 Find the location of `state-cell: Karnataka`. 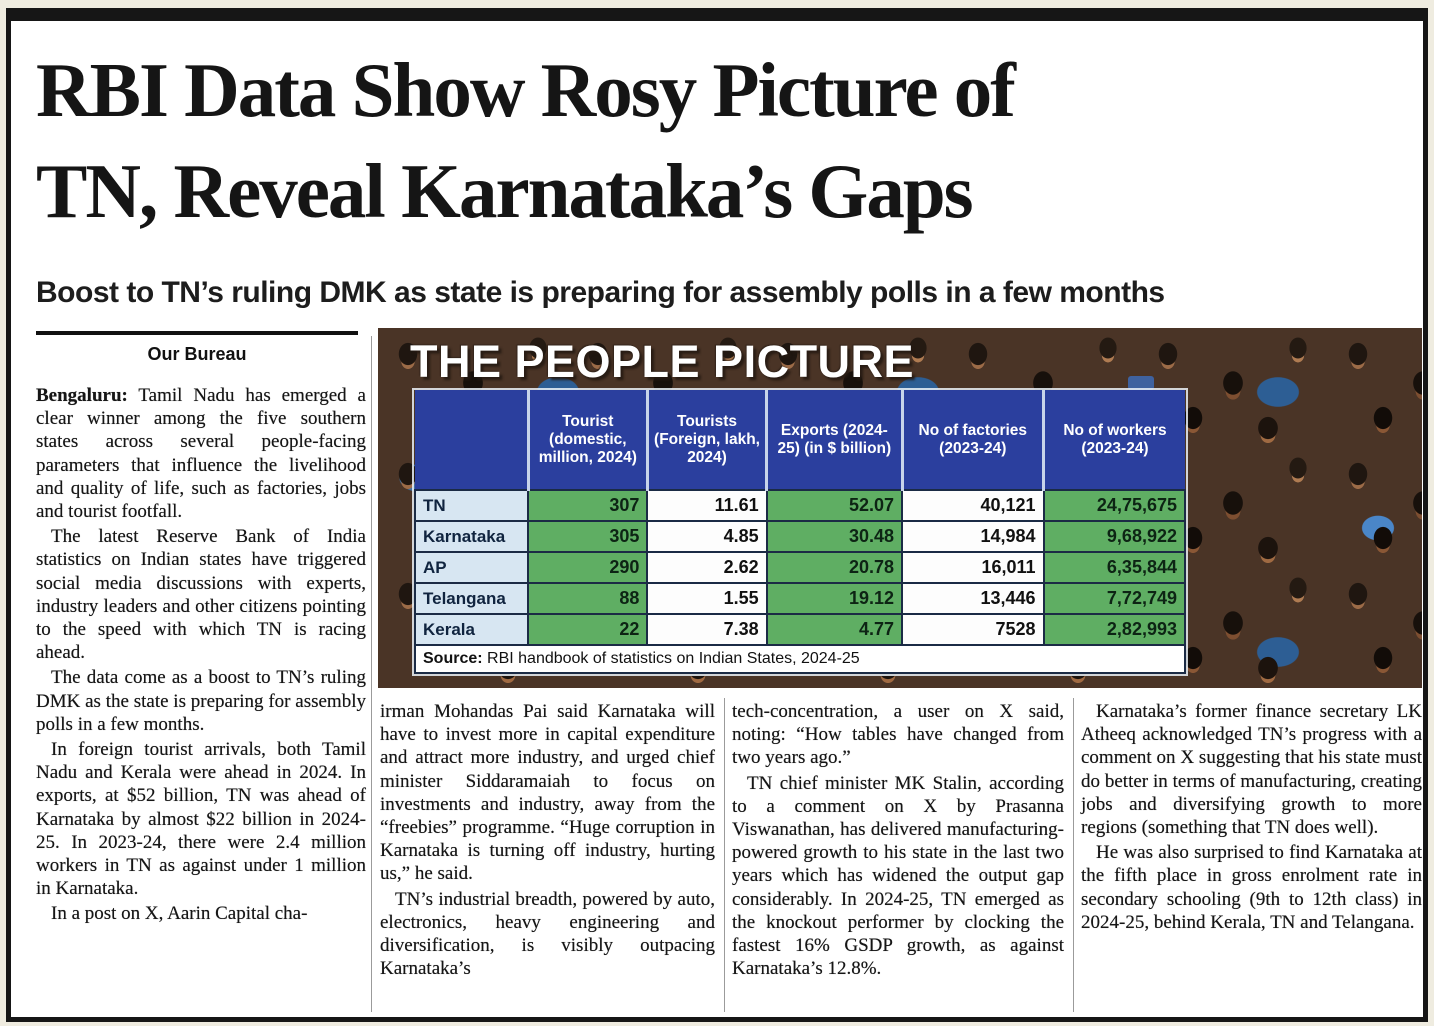

state-cell: Karnataka is located at coordinates (471, 536).